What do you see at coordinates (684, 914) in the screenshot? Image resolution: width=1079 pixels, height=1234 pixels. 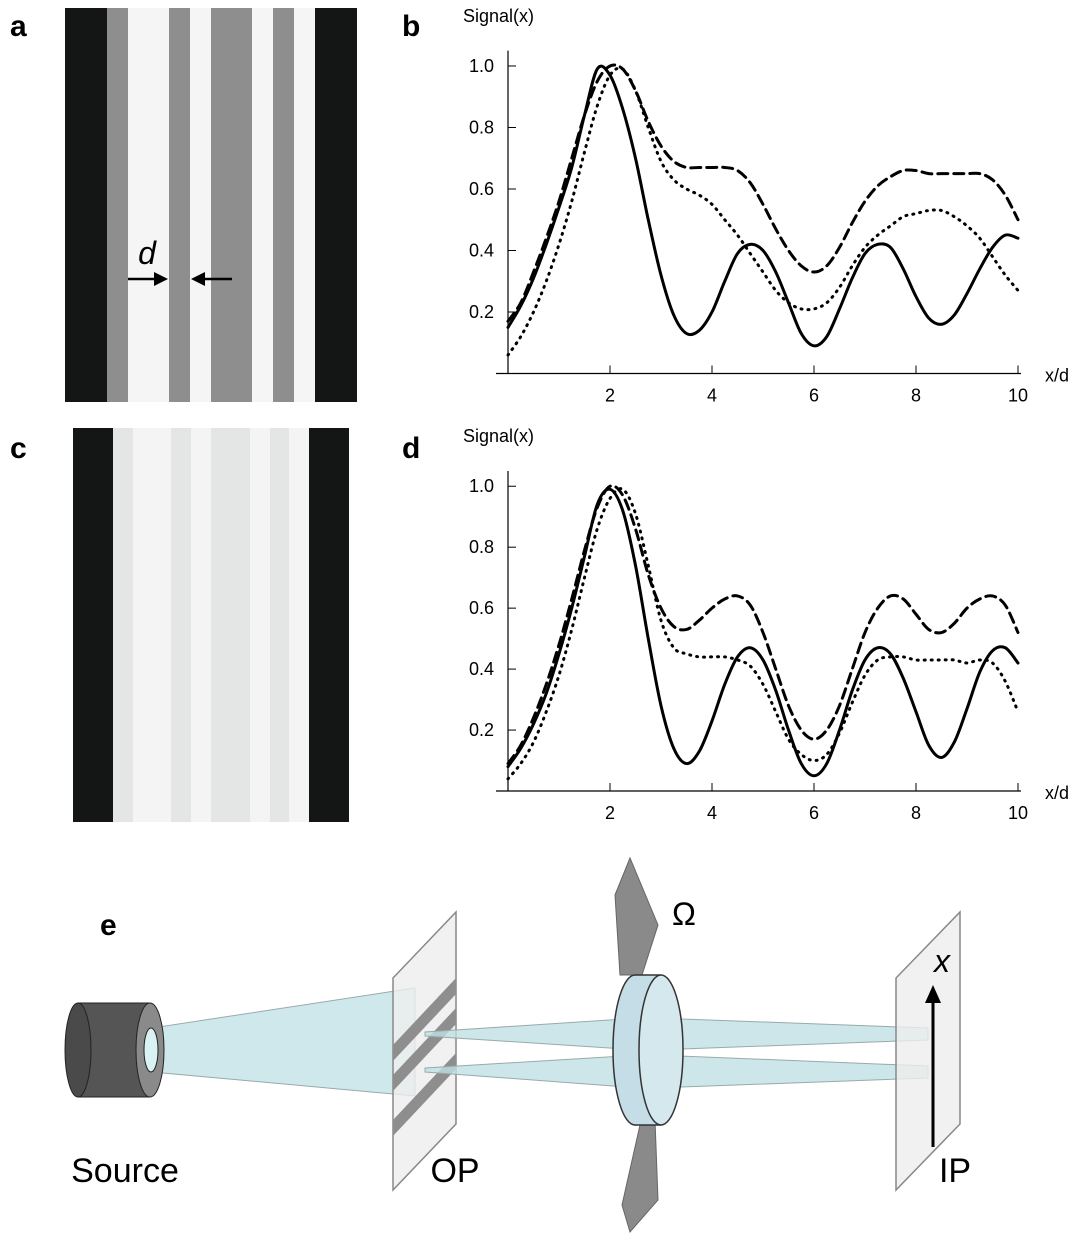 I see `omega-label: Ω` at bounding box center [684, 914].